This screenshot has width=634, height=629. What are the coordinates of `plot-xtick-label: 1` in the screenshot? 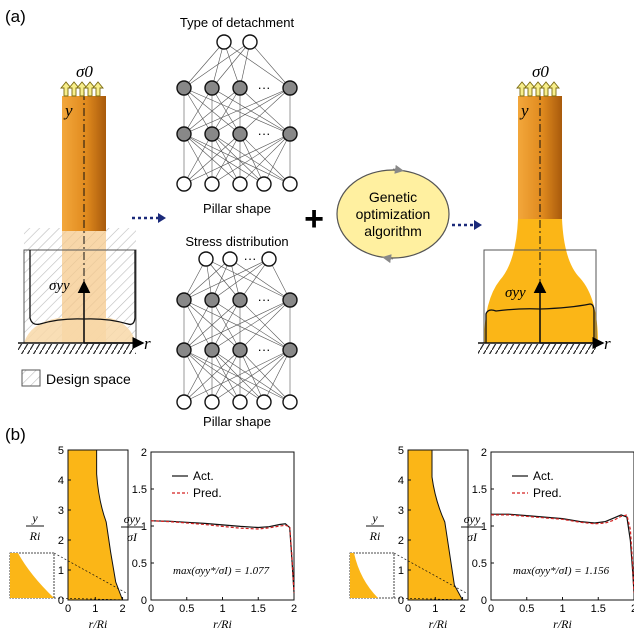 It's located at (222, 609).